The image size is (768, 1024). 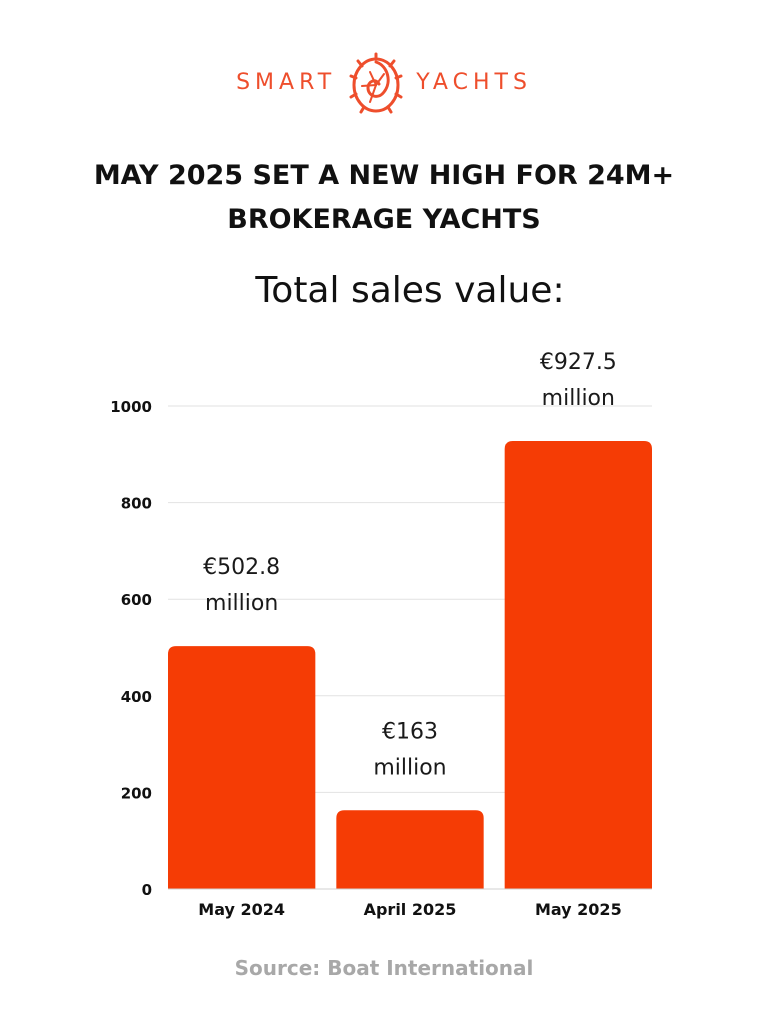 I want to click on y-tick-label: 0, so click(x=147, y=890).